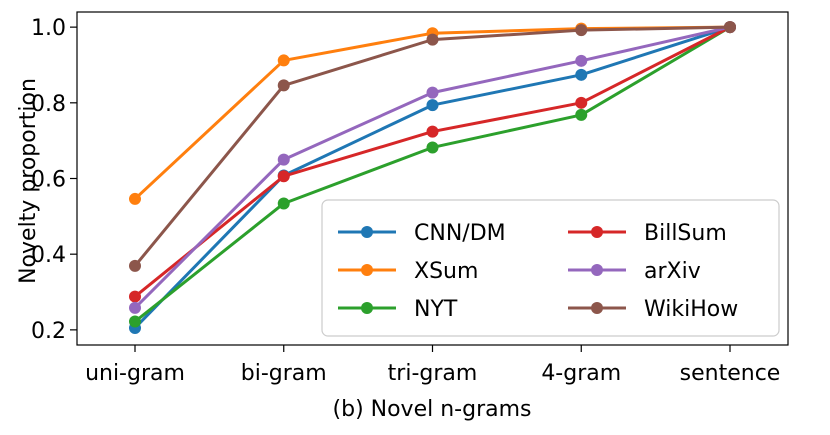 The image size is (830, 435). What do you see at coordinates (48, 104) in the screenshot?
I see `y-tick-label: 0.8` at bounding box center [48, 104].